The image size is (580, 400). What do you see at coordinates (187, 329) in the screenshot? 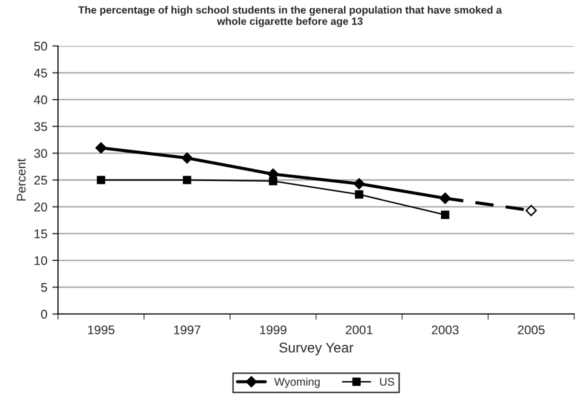
I see `x-tick-label: 1997` at bounding box center [187, 329].